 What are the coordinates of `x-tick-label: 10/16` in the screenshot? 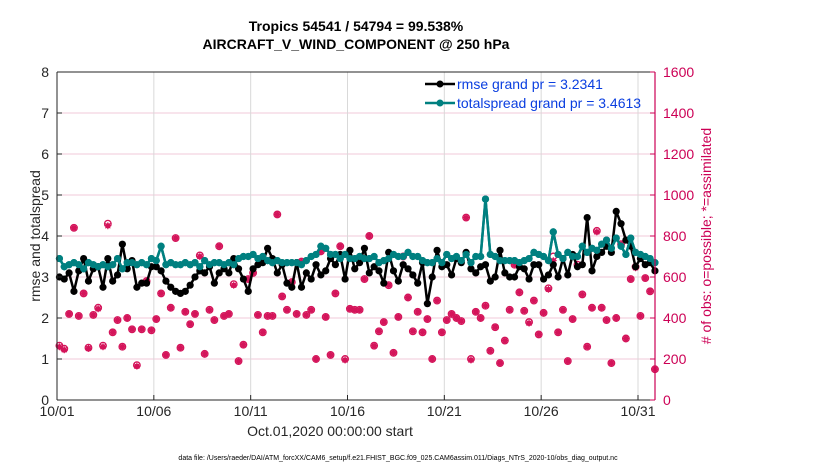 It's located at (347, 411).